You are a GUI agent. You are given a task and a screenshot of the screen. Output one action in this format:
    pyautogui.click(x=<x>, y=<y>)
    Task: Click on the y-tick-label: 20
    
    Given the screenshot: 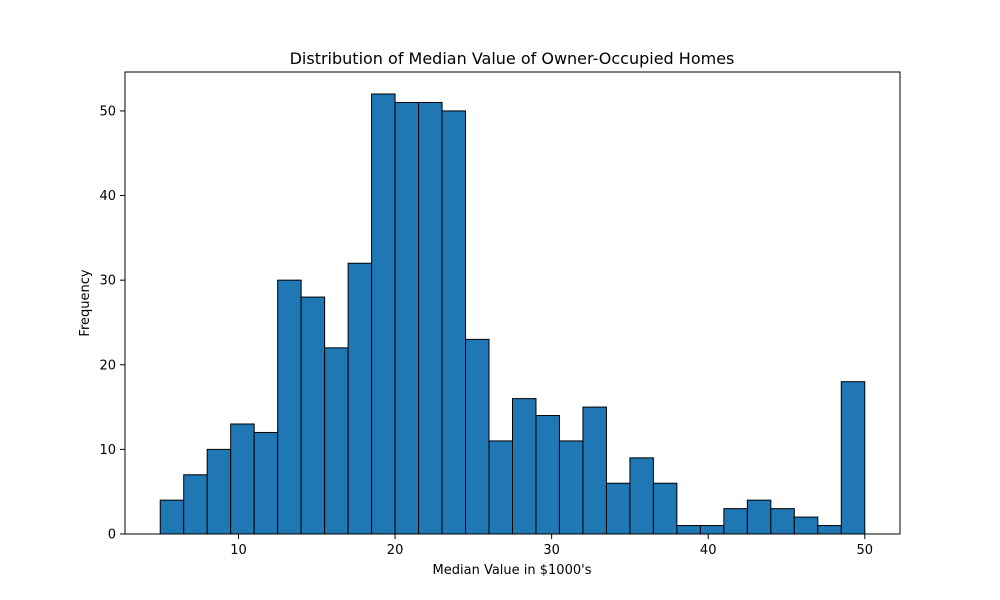 What is the action you would take?
    pyautogui.click(x=107, y=365)
    